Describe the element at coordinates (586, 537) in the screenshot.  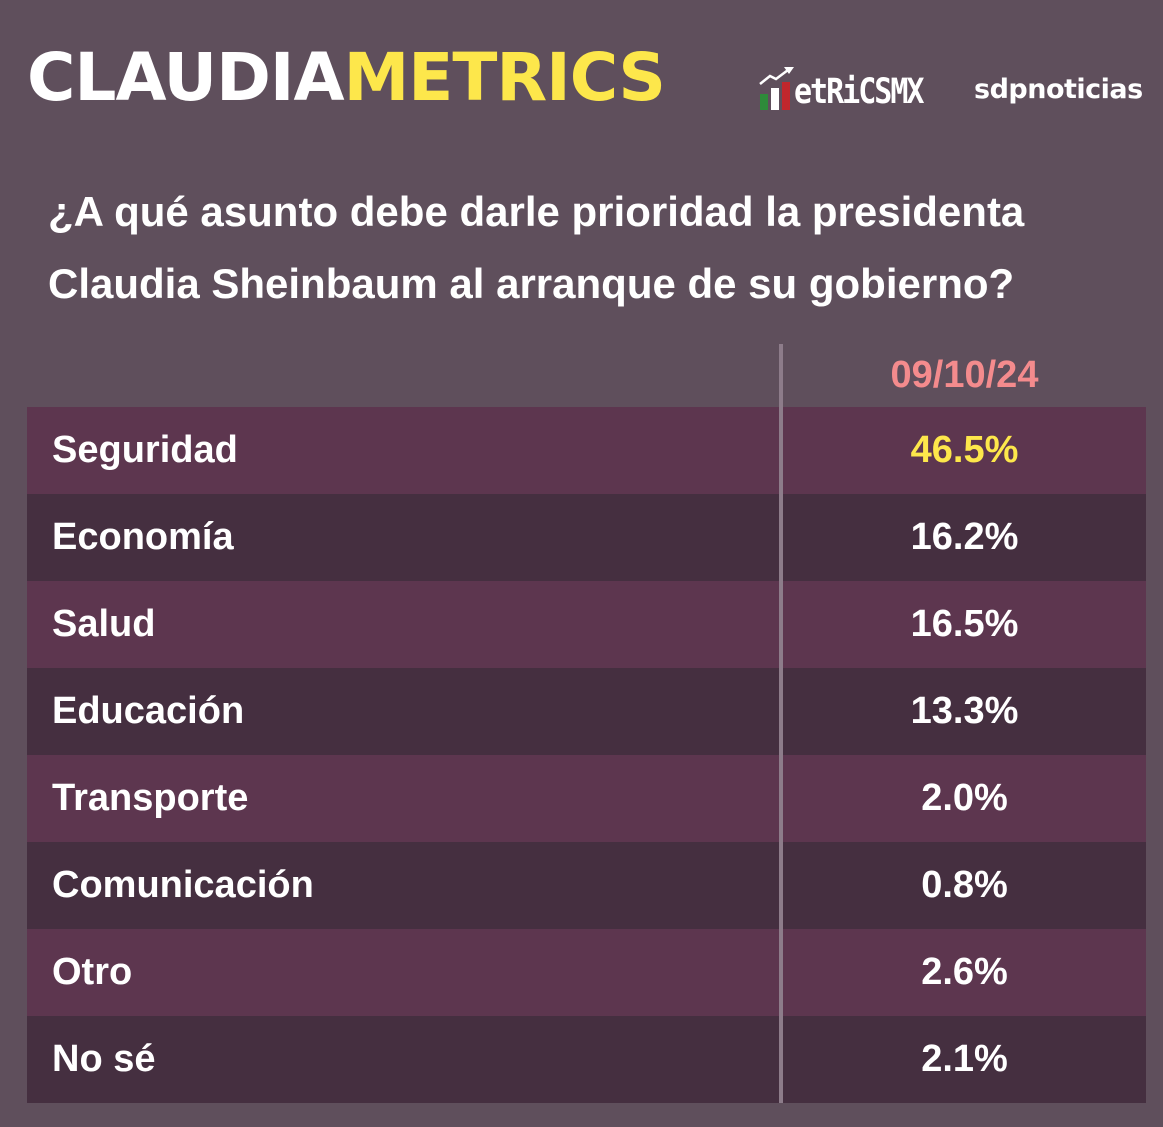
I see `table-row: Economía 16.2%` at that location.